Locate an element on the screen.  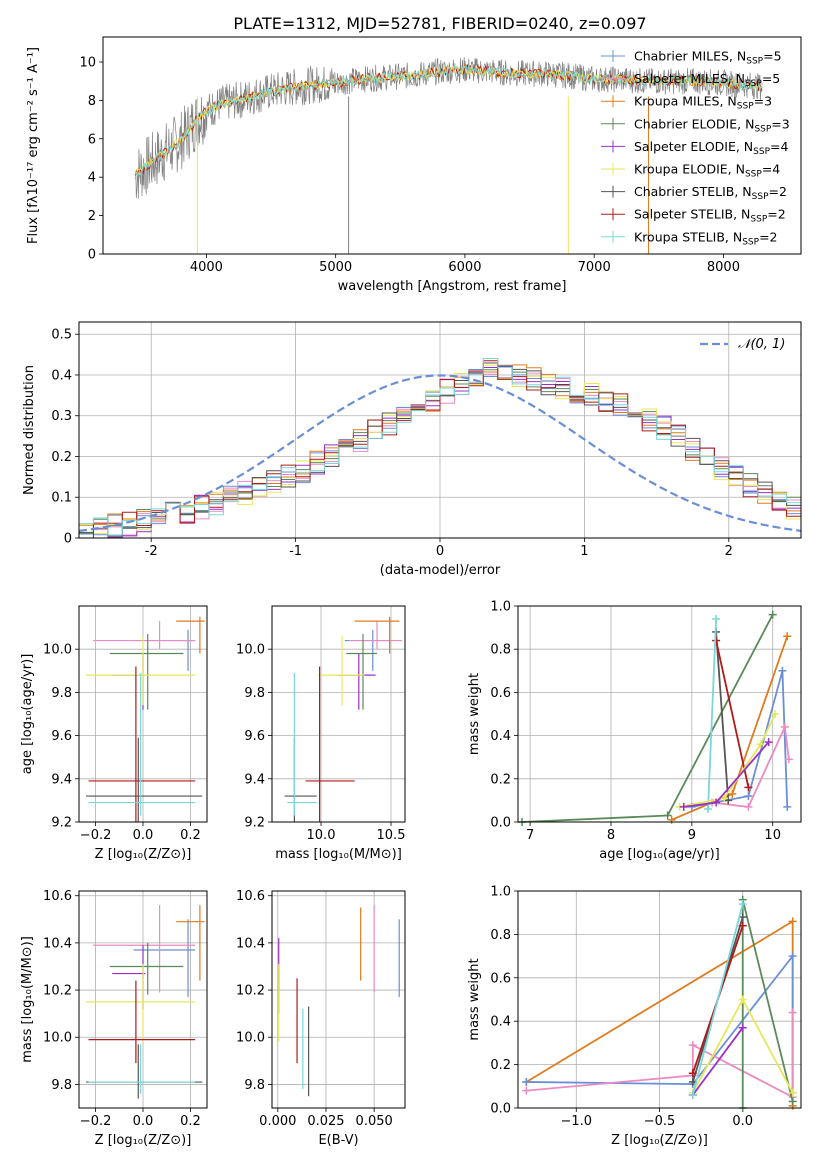
x-tick-label: 10.5 is located at coordinates (391, 835).